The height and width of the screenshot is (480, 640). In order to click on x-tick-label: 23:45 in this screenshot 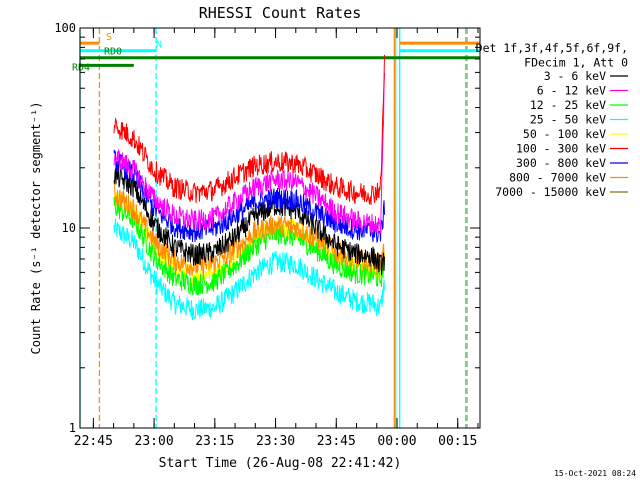, I will do `click(336, 441)`.